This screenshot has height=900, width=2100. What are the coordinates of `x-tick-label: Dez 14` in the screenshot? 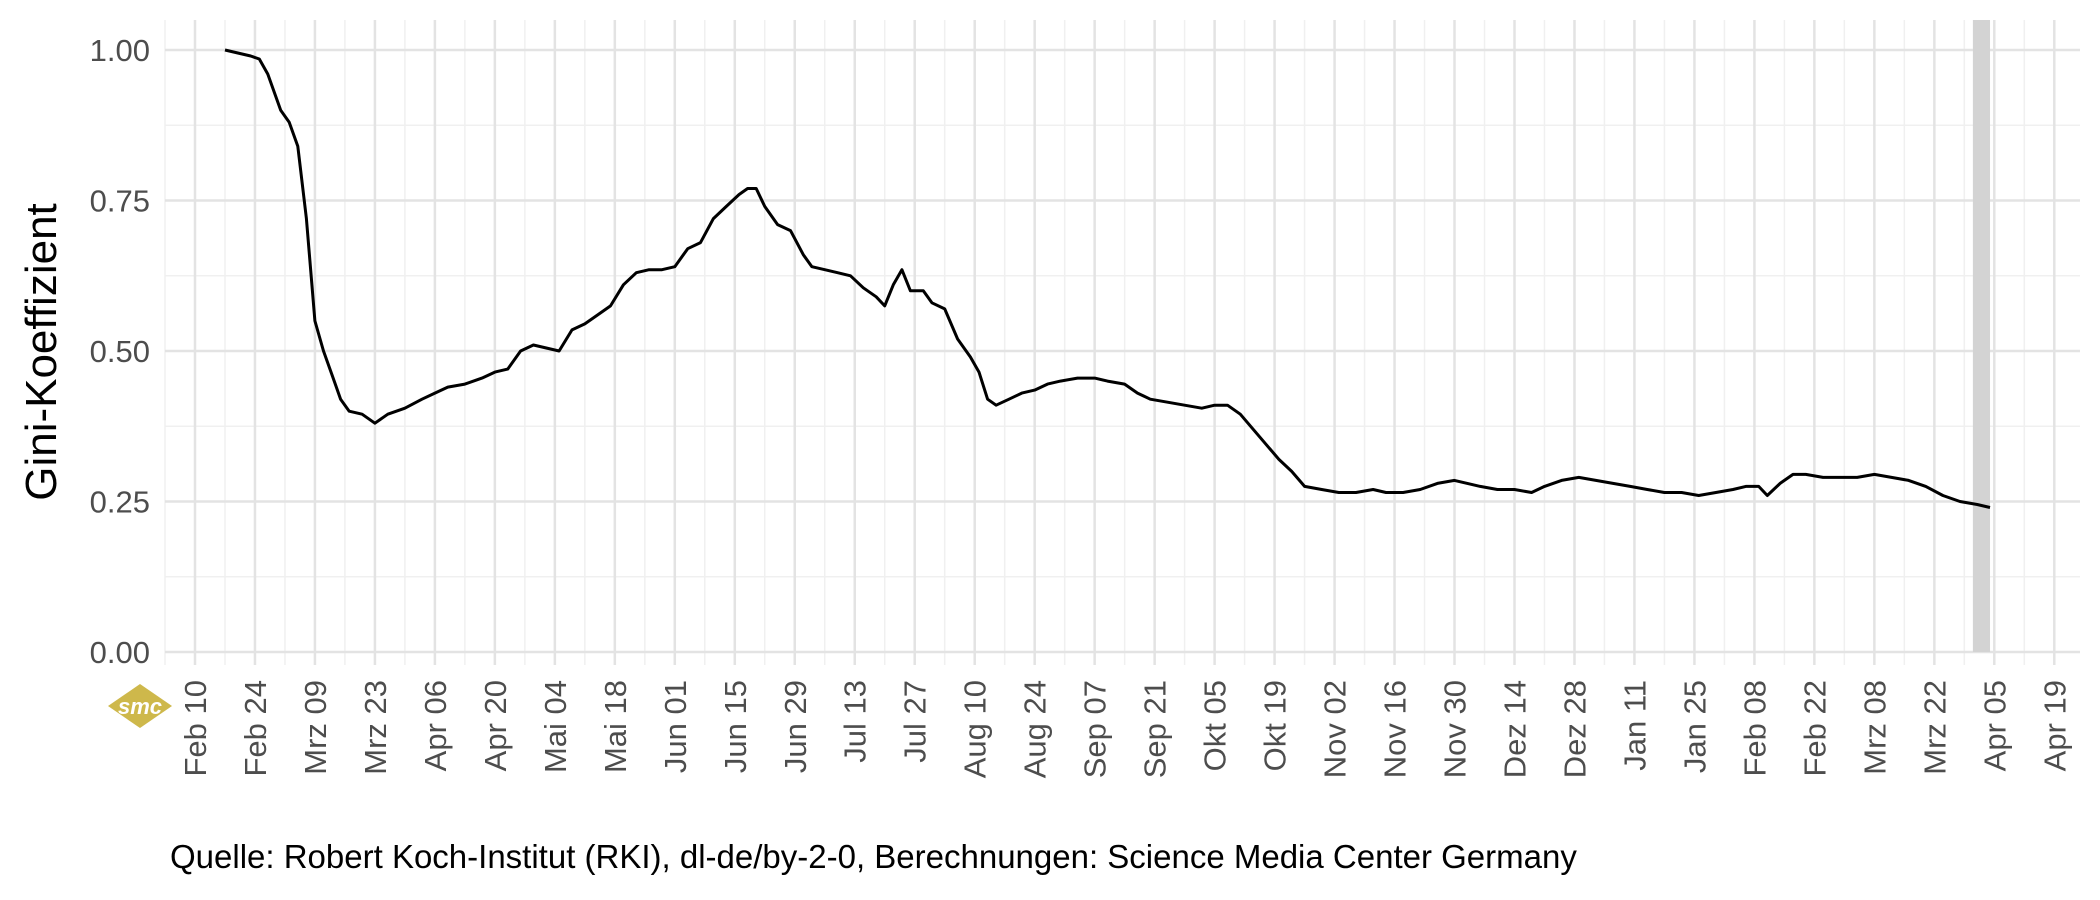 It's located at (1514, 729).